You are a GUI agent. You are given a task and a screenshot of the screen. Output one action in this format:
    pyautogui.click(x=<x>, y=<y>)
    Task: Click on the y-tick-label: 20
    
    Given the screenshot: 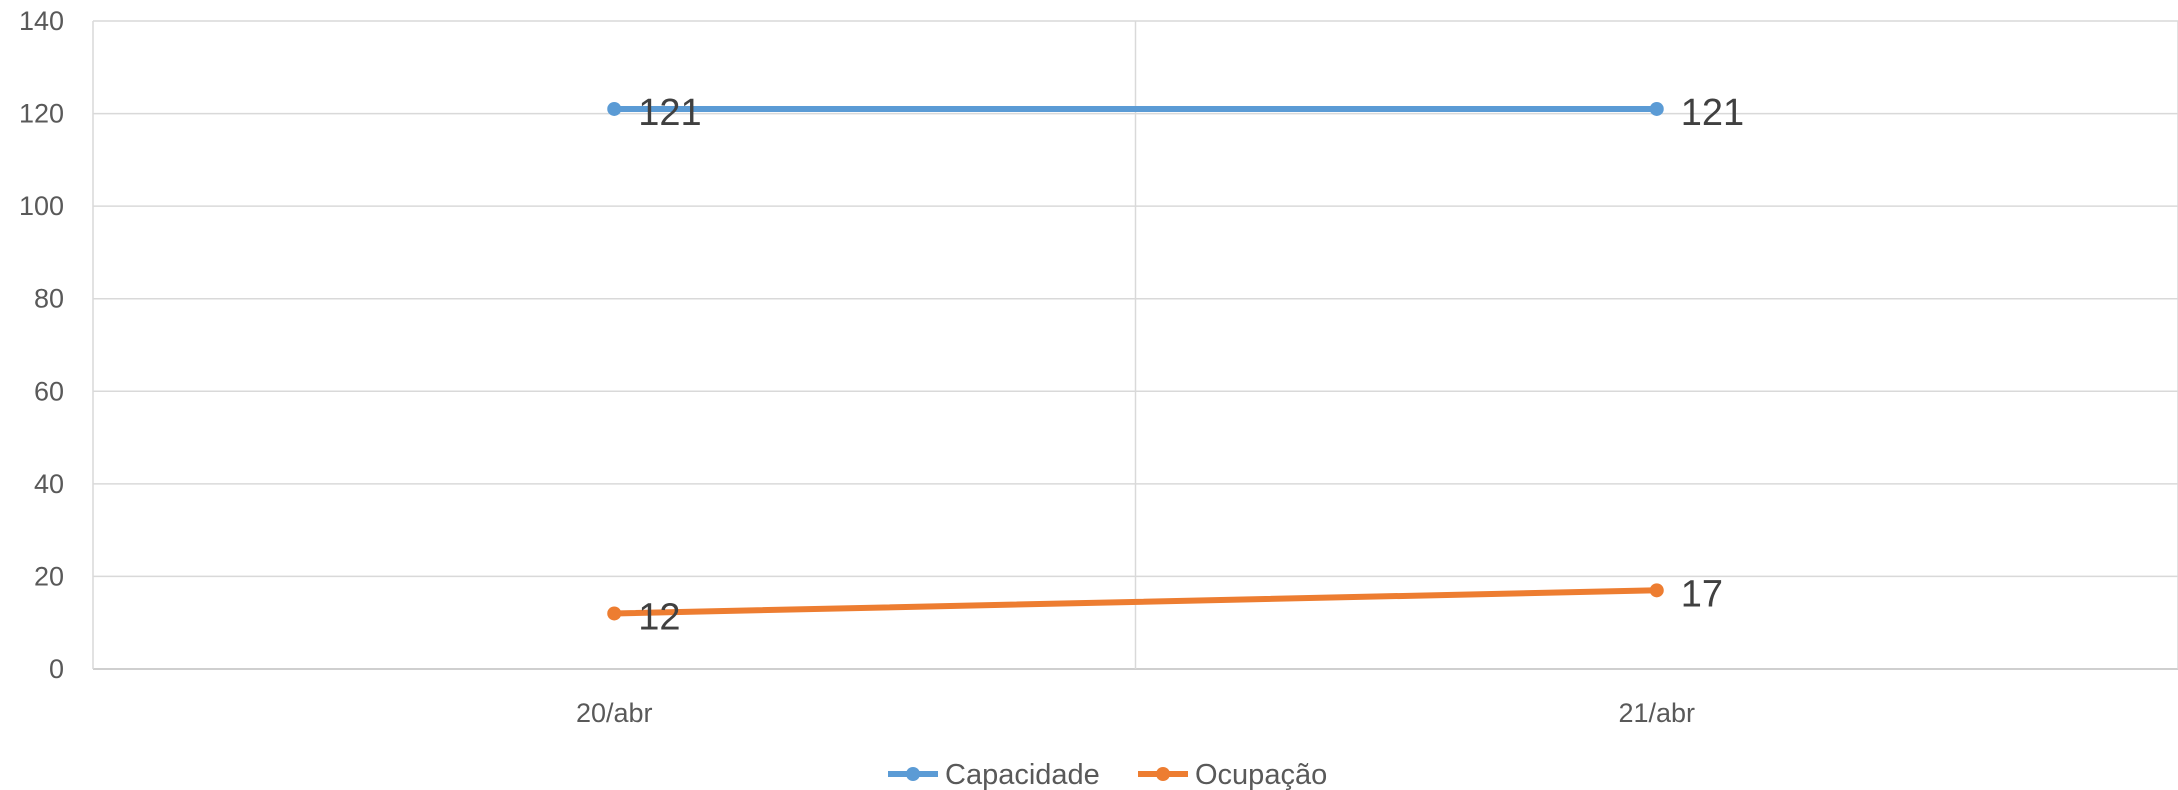 What is the action you would take?
    pyautogui.click(x=49, y=576)
    